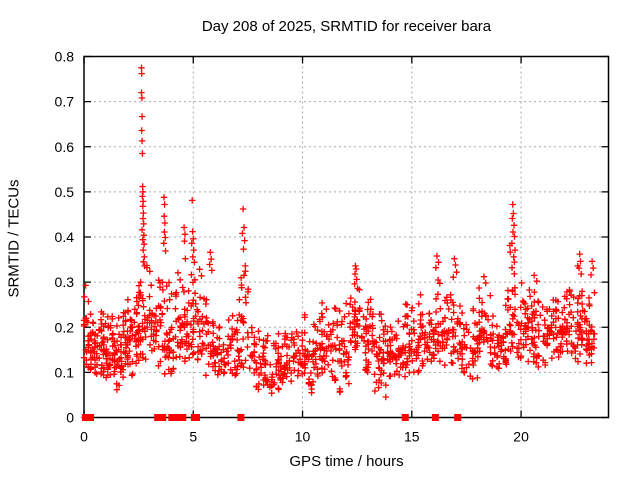 Image resolution: width=640 pixels, height=480 pixels. What do you see at coordinates (70, 418) in the screenshot?
I see `y-tick-label: 0` at bounding box center [70, 418].